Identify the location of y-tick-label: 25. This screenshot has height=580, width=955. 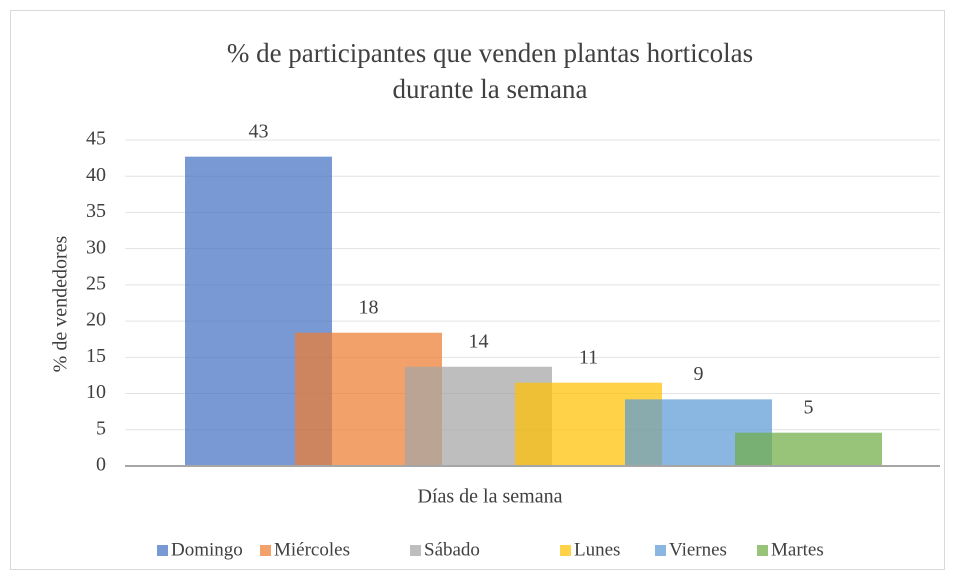
(96, 283).